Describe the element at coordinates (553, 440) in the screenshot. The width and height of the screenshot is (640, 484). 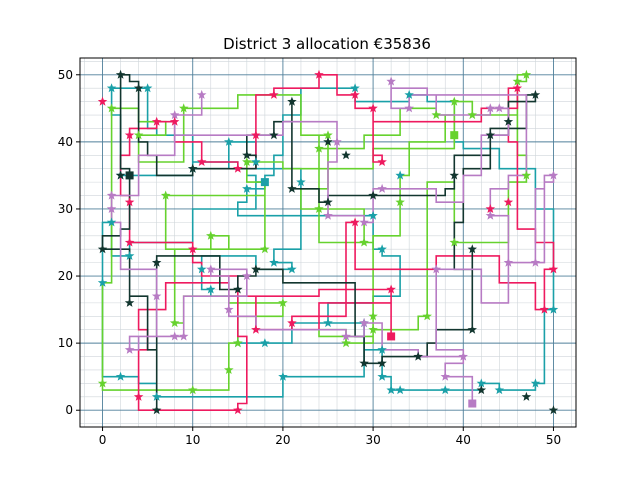
I see `x-tick-label: 50` at that location.